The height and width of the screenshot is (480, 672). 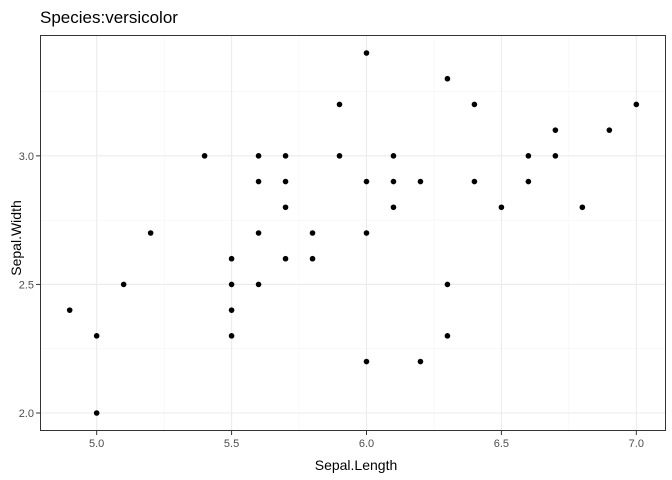 I want to click on chart-title: Species:versicolor, so click(x=109, y=17).